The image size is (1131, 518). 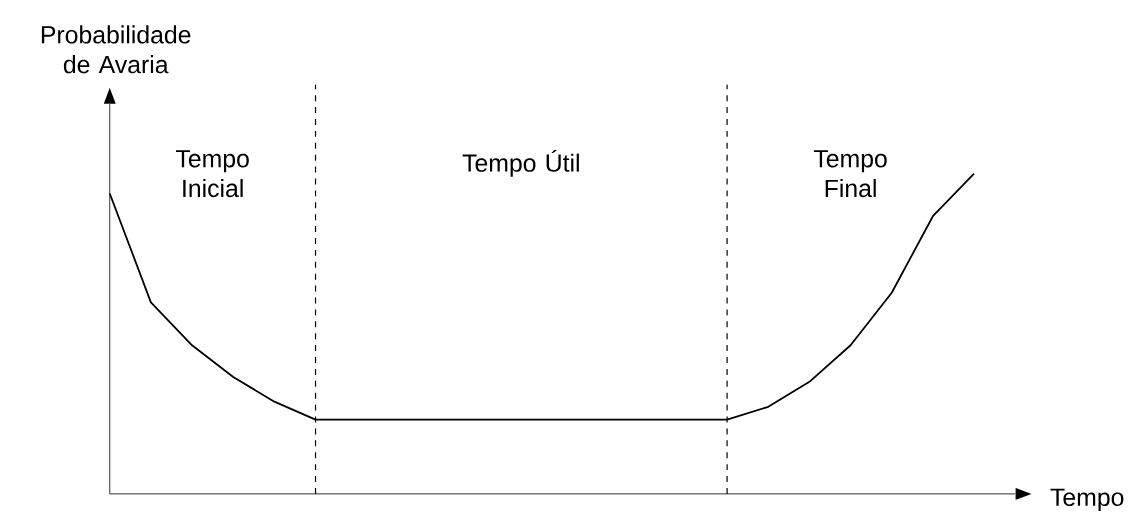 What do you see at coordinates (116, 49) in the screenshot?
I see `y-axis-title: Probabilidade de Avaria` at bounding box center [116, 49].